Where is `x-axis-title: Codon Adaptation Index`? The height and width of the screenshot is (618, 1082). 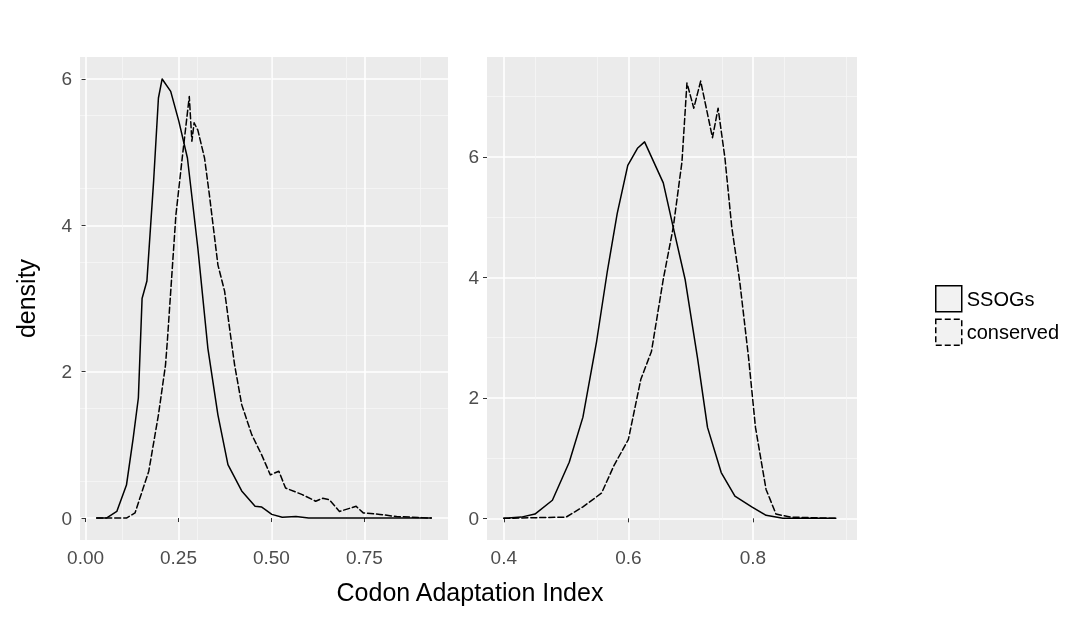
x-axis-title: Codon Adaptation Index is located at coordinates (470, 592).